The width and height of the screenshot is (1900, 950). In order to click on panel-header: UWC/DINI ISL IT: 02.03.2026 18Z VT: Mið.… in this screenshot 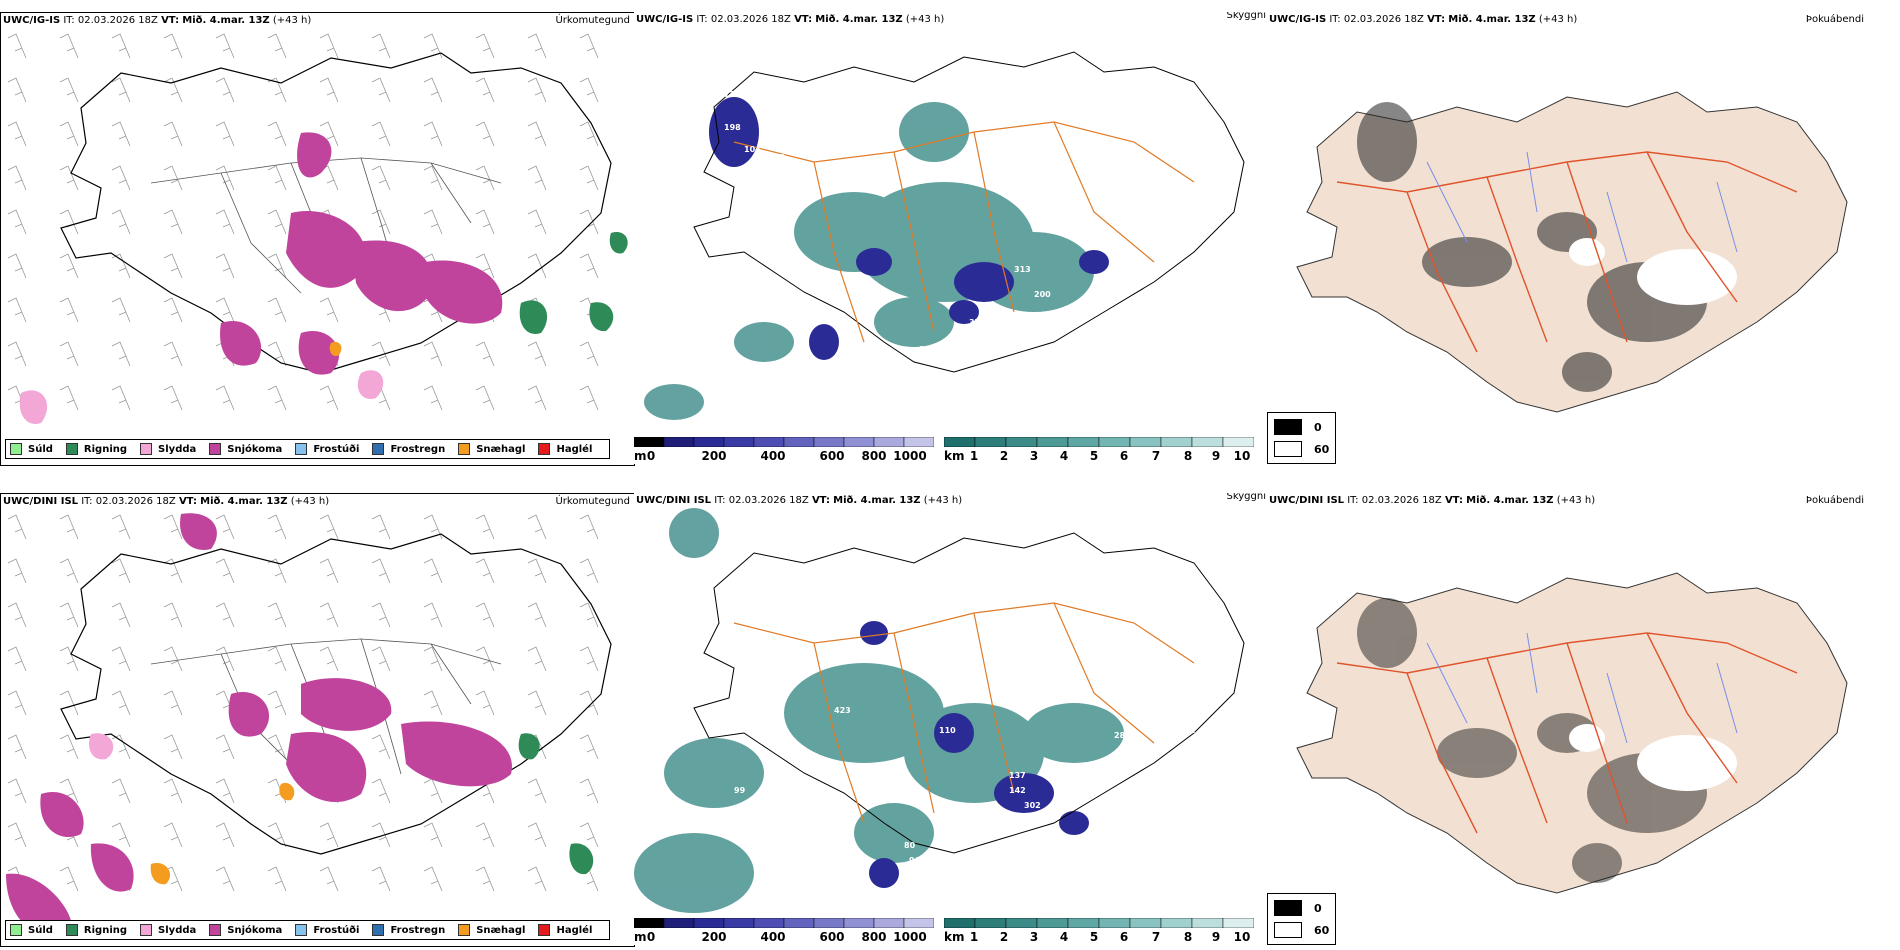, I will do `click(166, 501)`.